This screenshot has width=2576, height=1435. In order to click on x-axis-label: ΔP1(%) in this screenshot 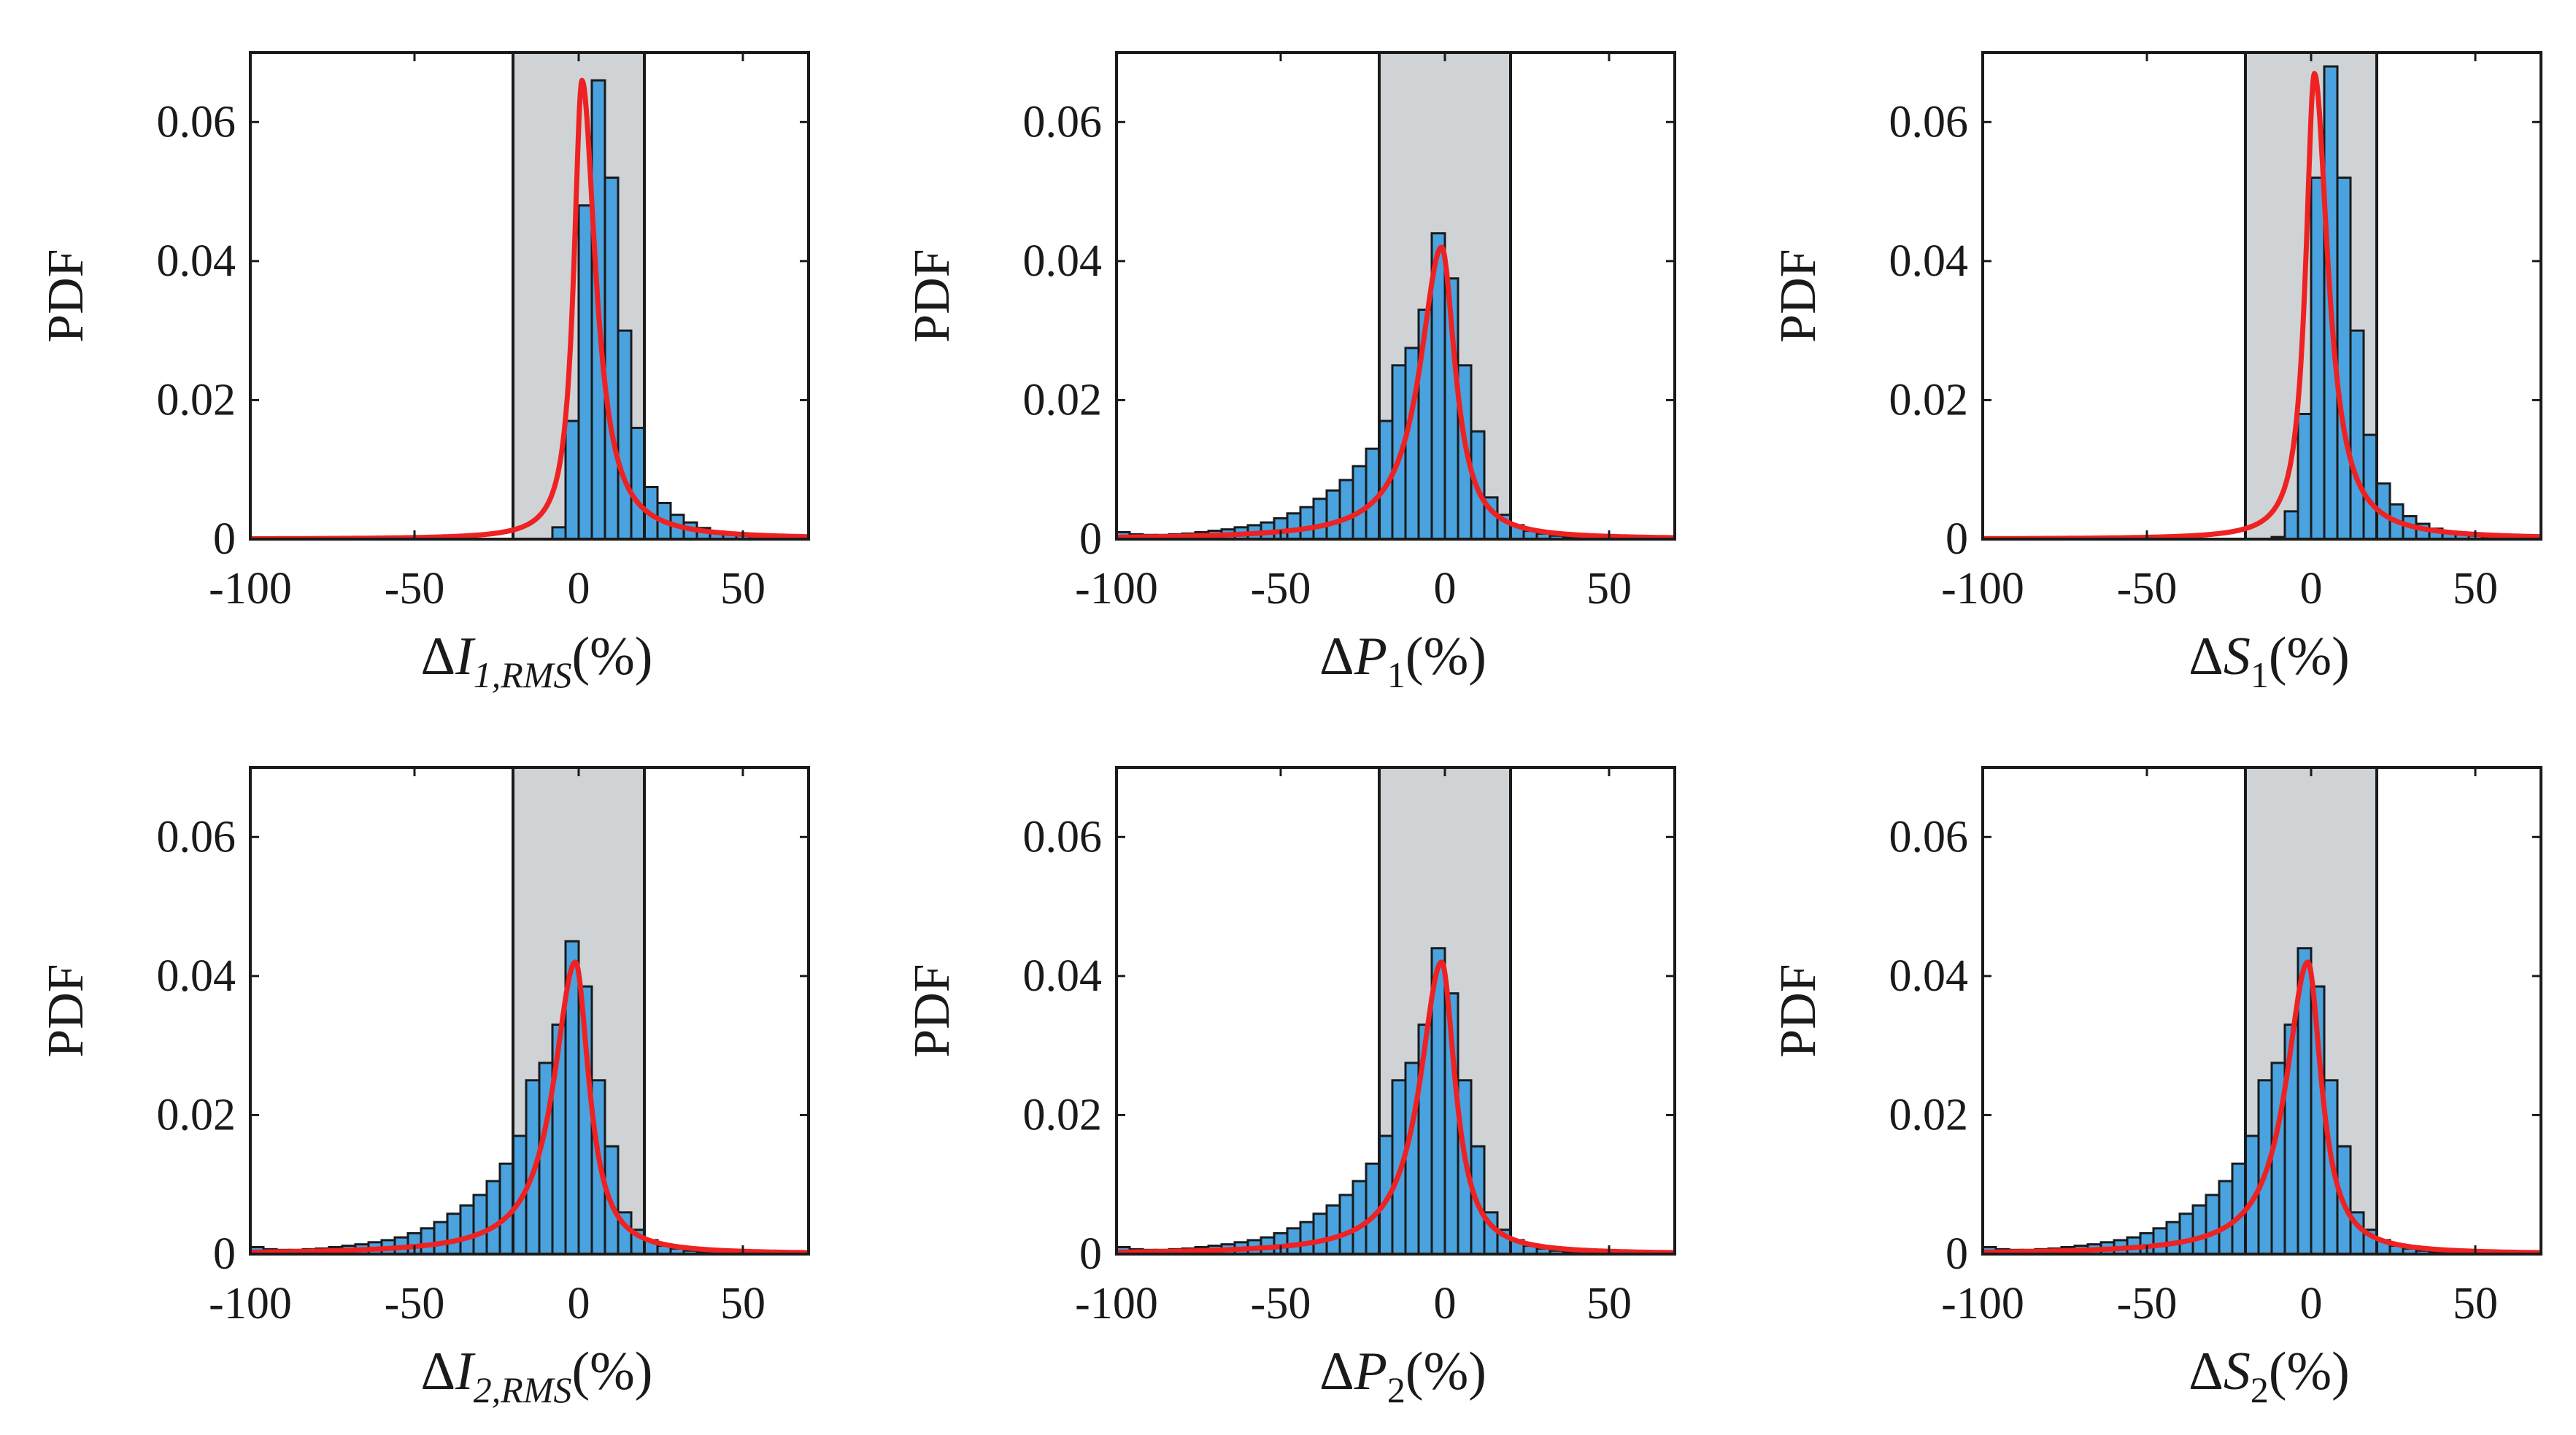, I will do `click(1402, 661)`.